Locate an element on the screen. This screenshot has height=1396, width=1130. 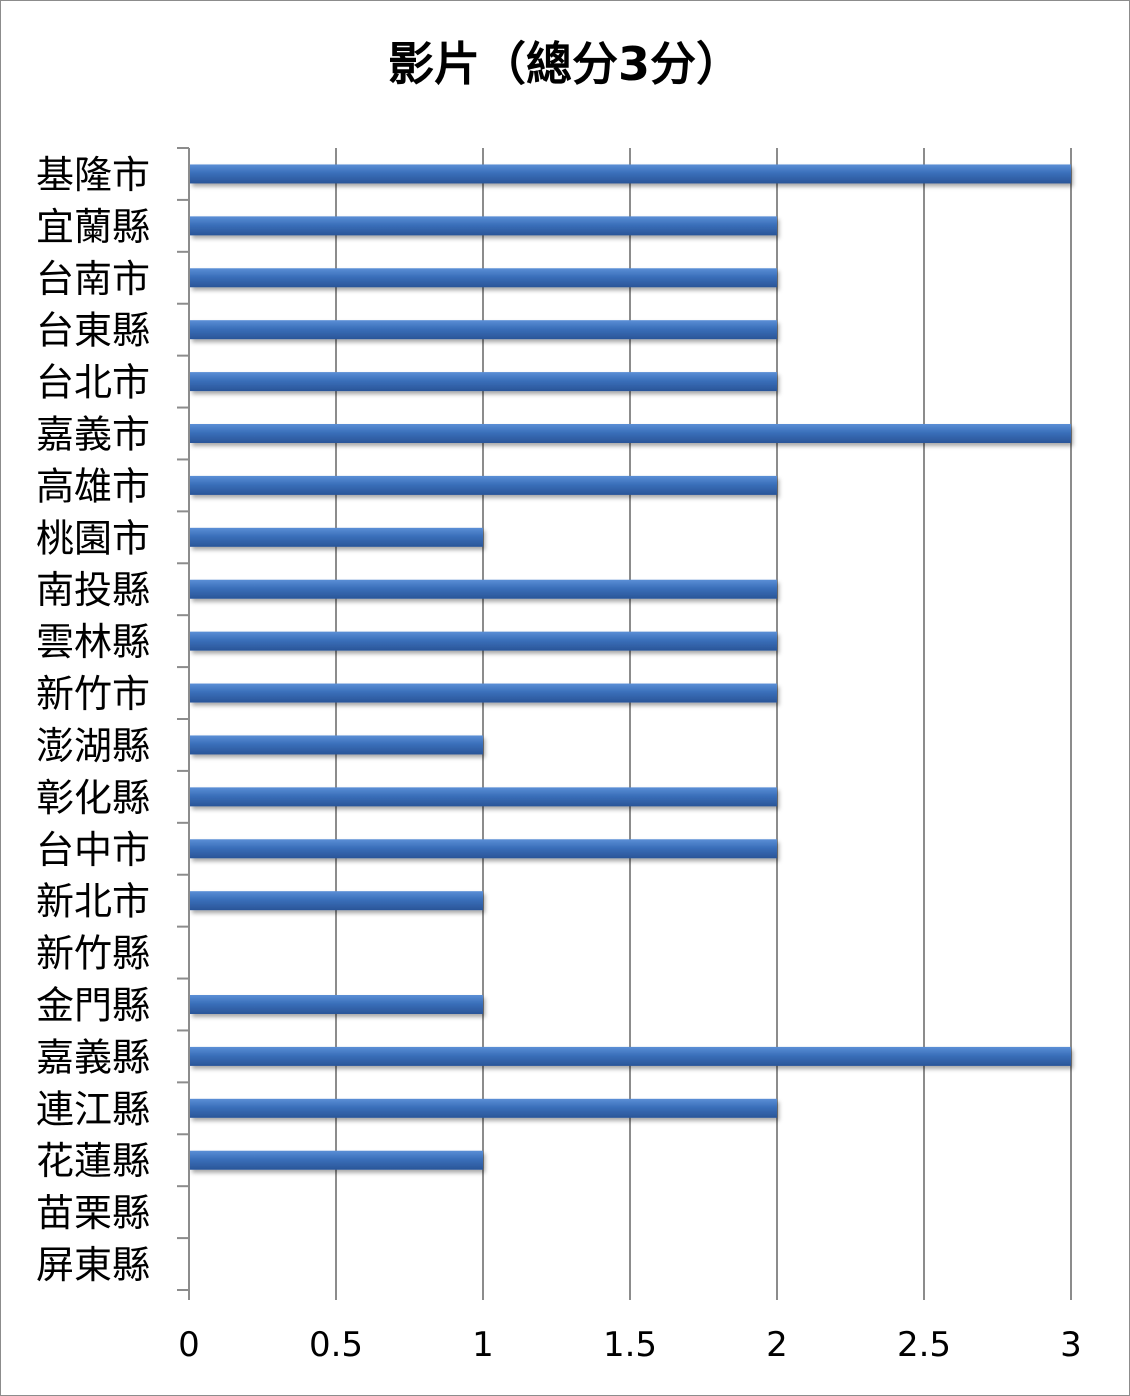
x-tick-label: 0 is located at coordinates (189, 1345).